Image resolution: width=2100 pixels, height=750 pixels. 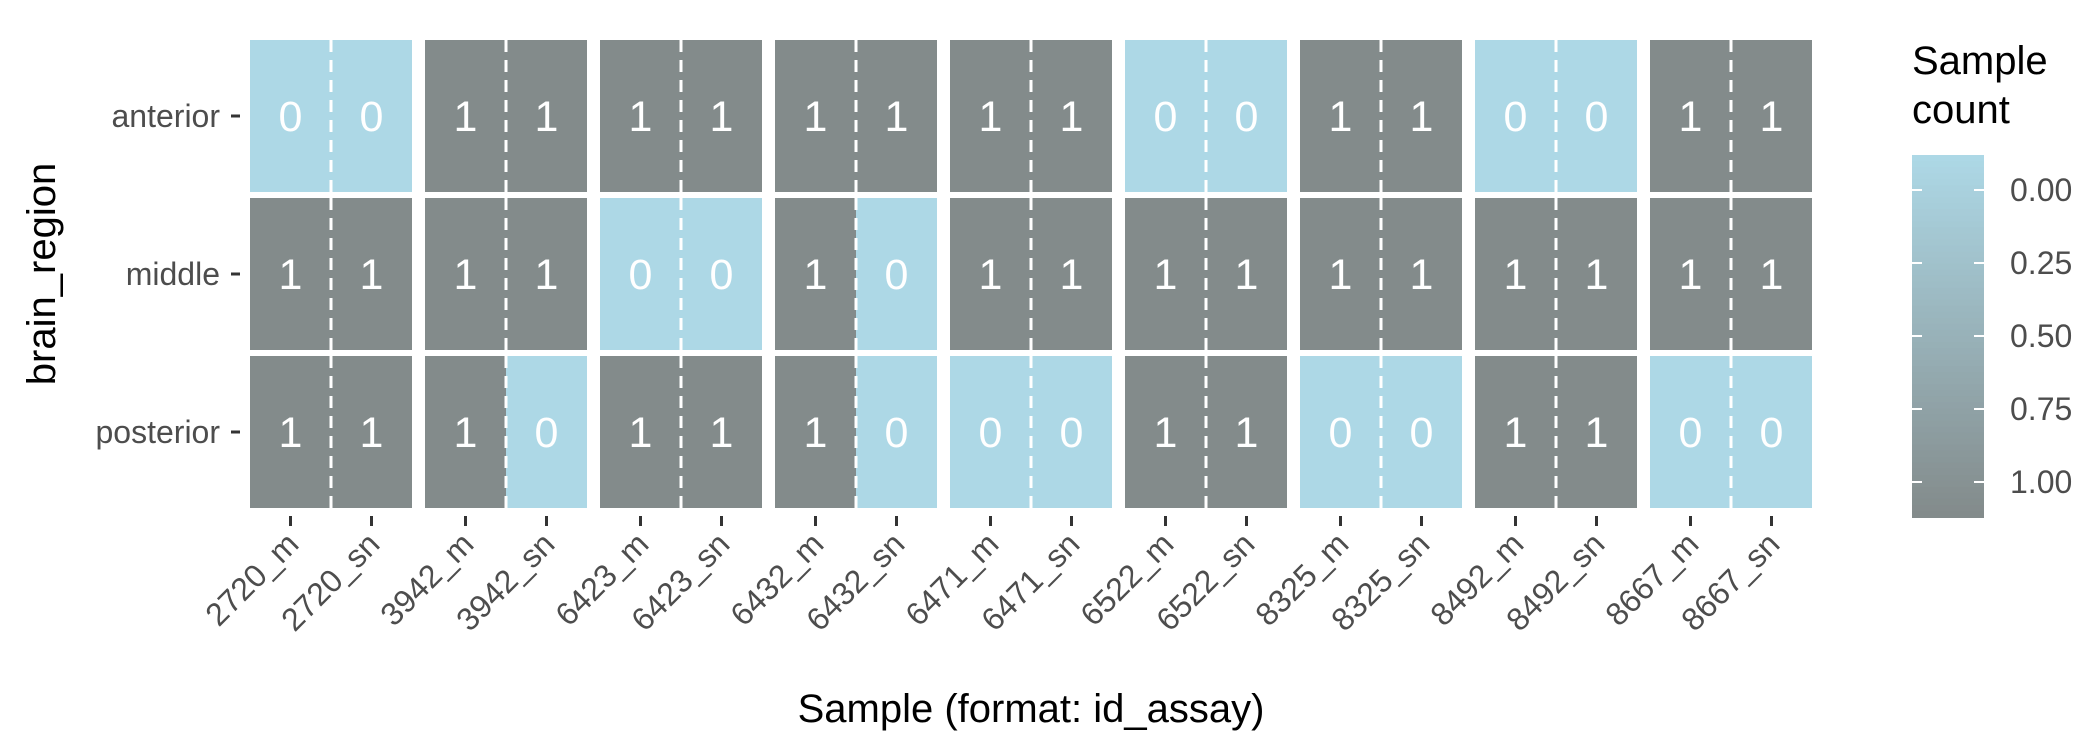 I want to click on legend-title-line-1: Sample, so click(x=1980, y=61).